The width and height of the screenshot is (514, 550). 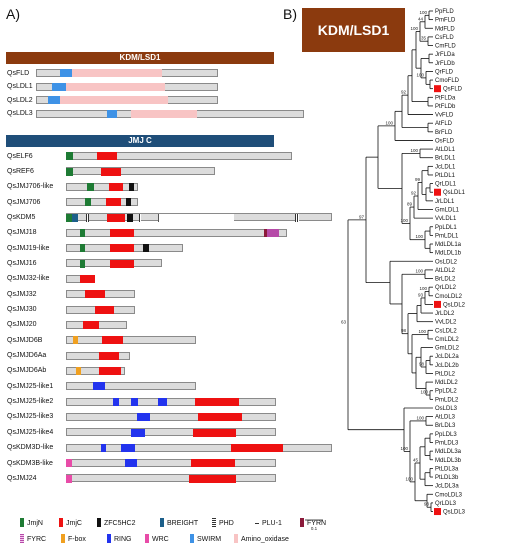 I want to click on tree-leaf-ppldl1: PpLDL1, so click(x=446, y=228).